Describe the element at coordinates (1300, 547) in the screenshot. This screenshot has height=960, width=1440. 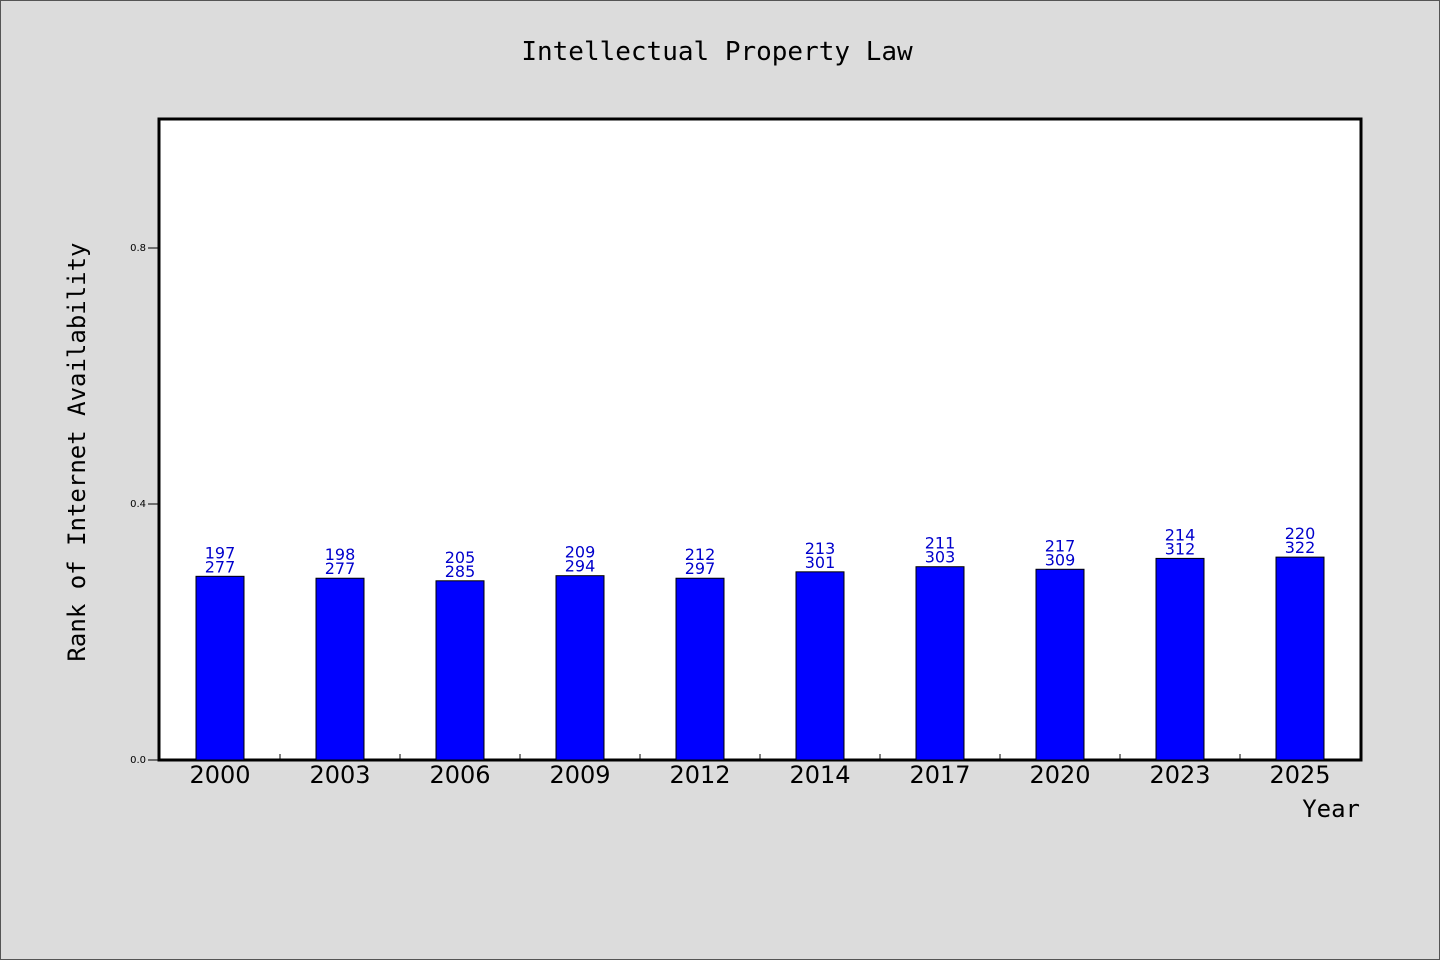
I see `data-label-bottom-2025: 322` at that location.